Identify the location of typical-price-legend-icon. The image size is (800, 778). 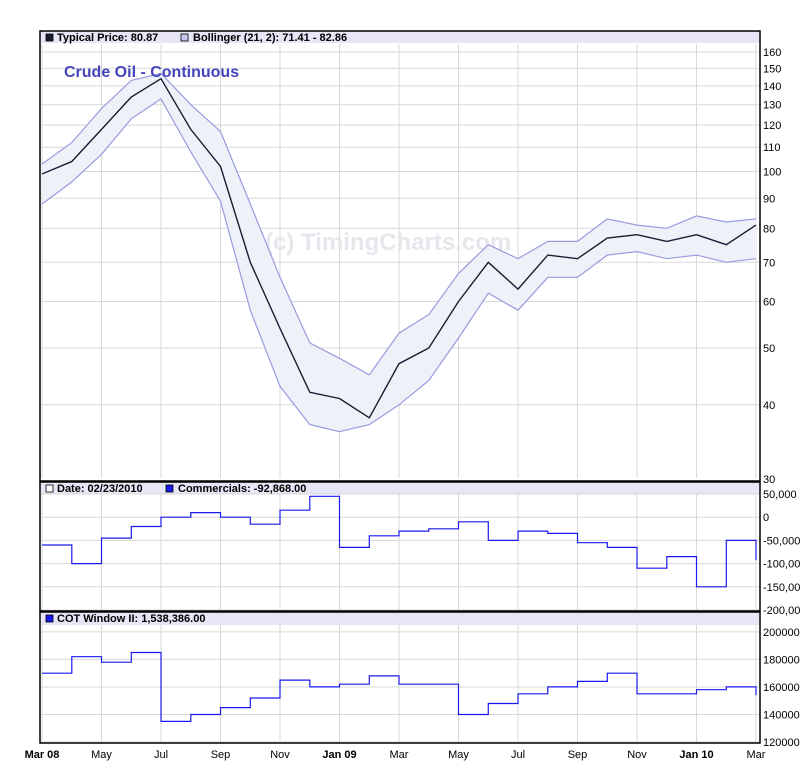
(49, 37).